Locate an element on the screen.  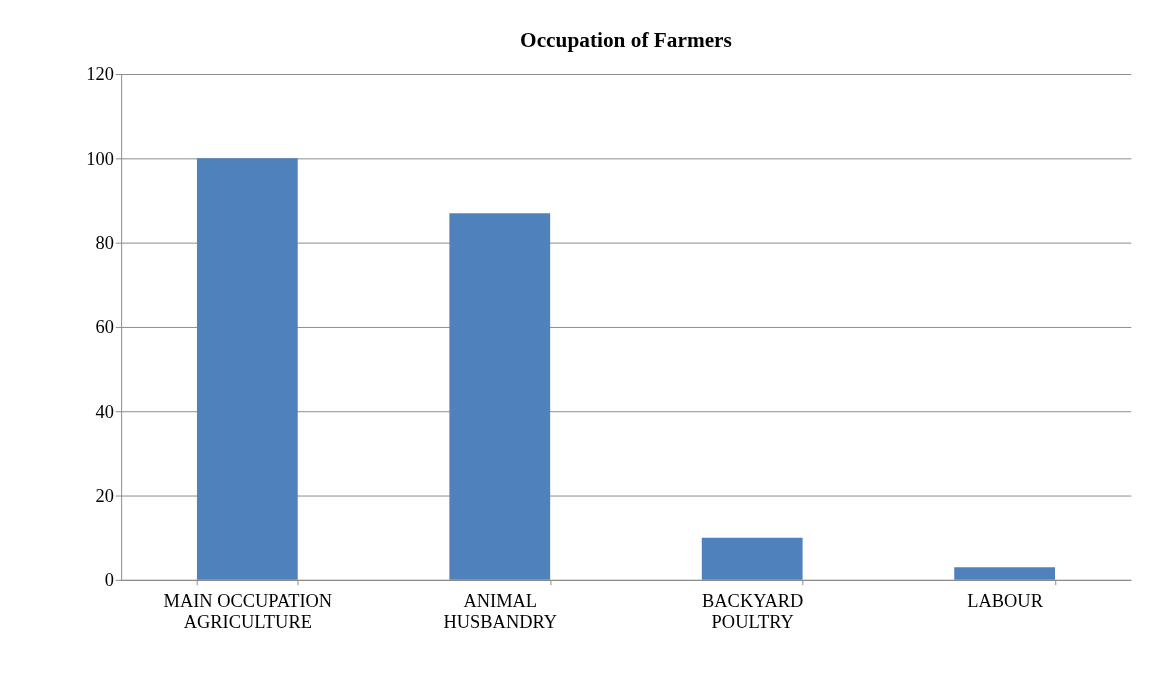
x-tick-label: LABOUR is located at coordinates (1005, 601).